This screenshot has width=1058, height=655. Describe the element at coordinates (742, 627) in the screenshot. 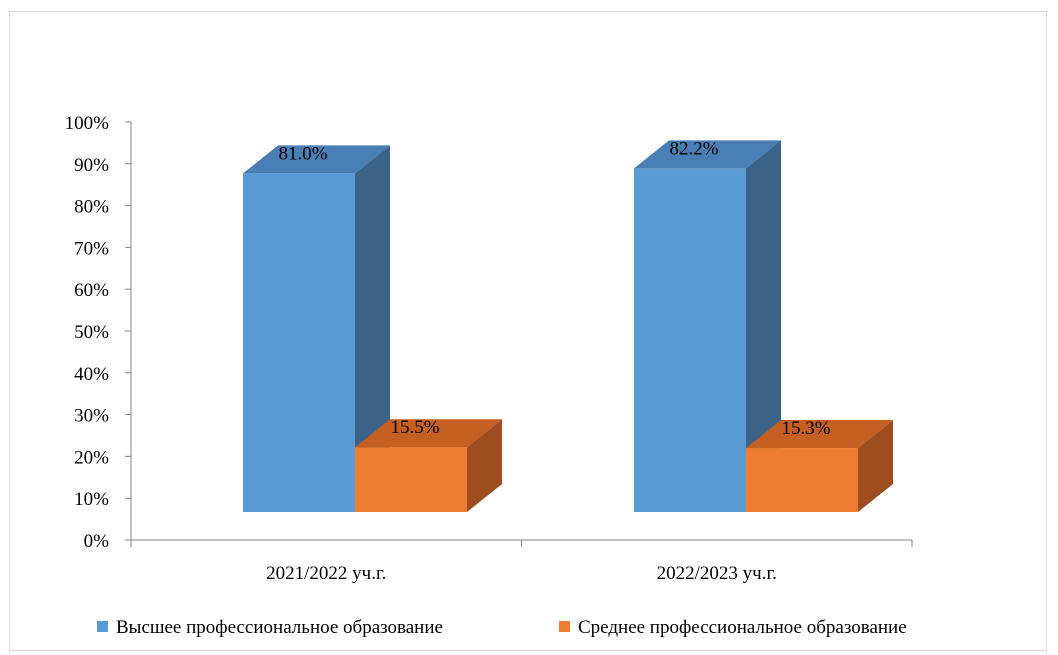

I see `legend-label: Среднее профессиональное образование` at that location.